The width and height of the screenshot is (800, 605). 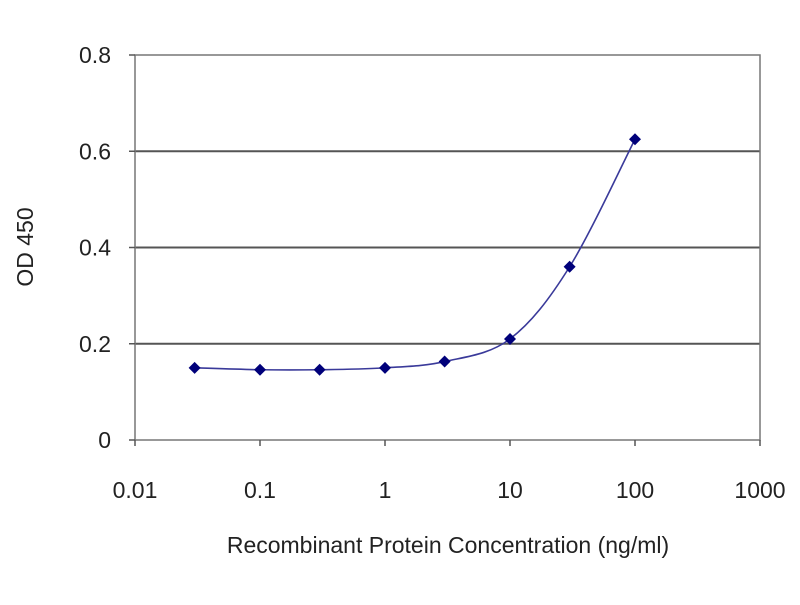 I want to click on y-tick-label: 0.4, so click(x=95, y=248).